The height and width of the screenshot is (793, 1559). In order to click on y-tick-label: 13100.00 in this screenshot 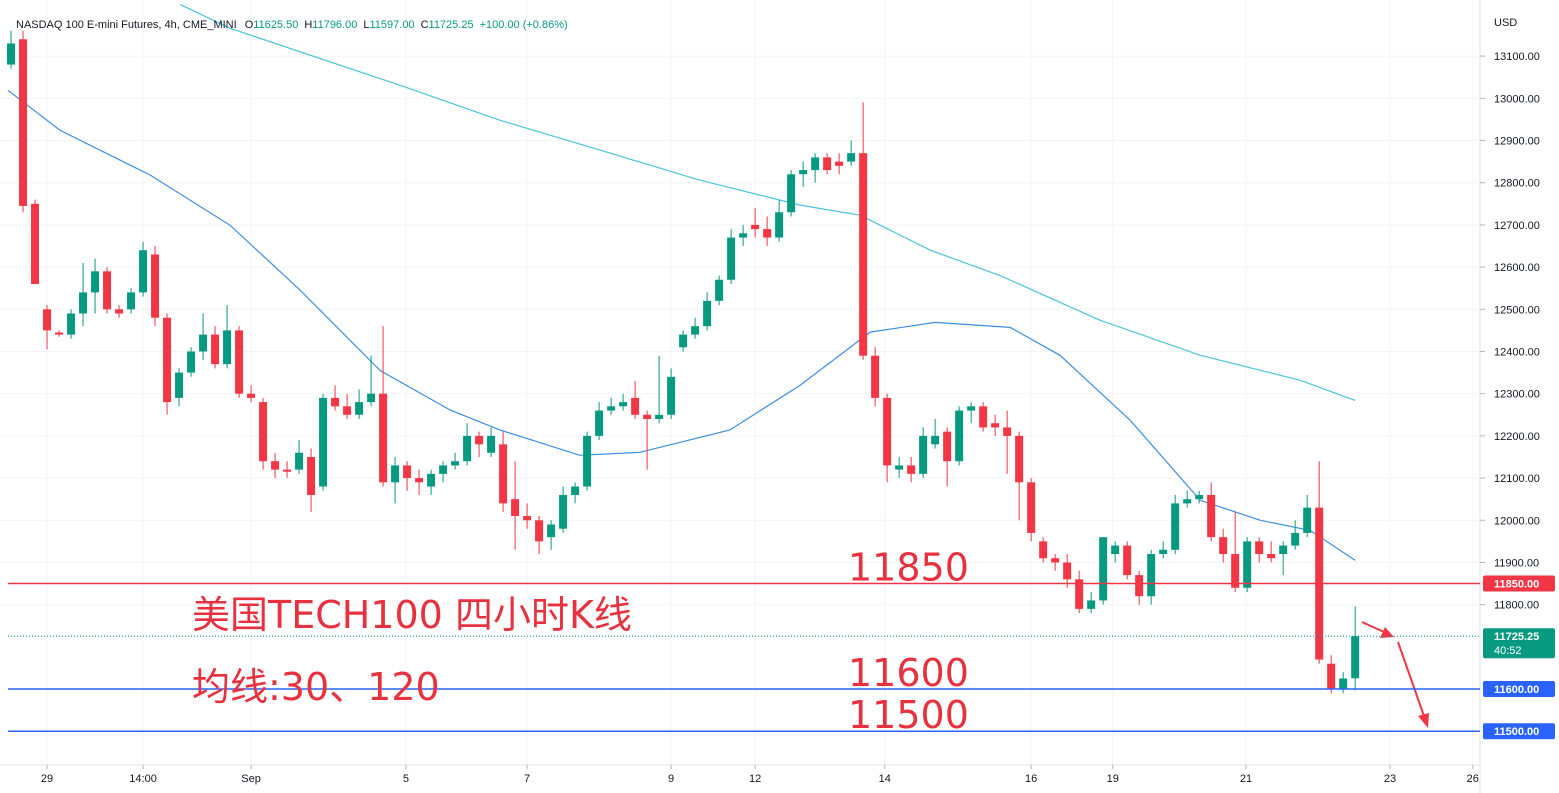, I will do `click(1517, 57)`.